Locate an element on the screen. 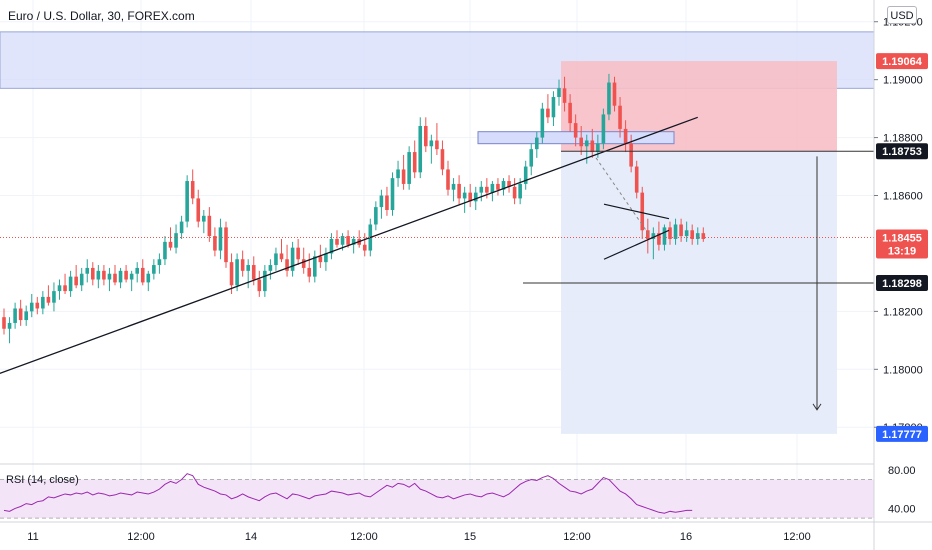 This screenshot has width=932, height=550. time-tick-1: 12:00 is located at coordinates (141, 537).